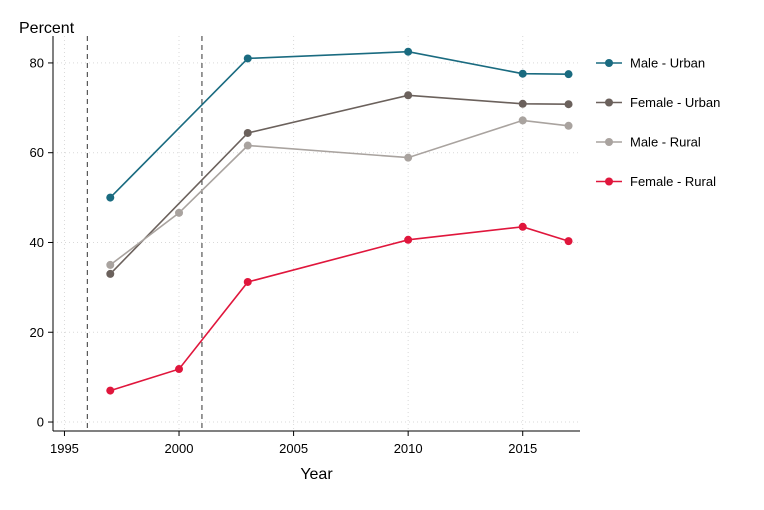 The width and height of the screenshot is (764, 510). What do you see at coordinates (316, 474) in the screenshot?
I see `x-axis-title: Year` at bounding box center [316, 474].